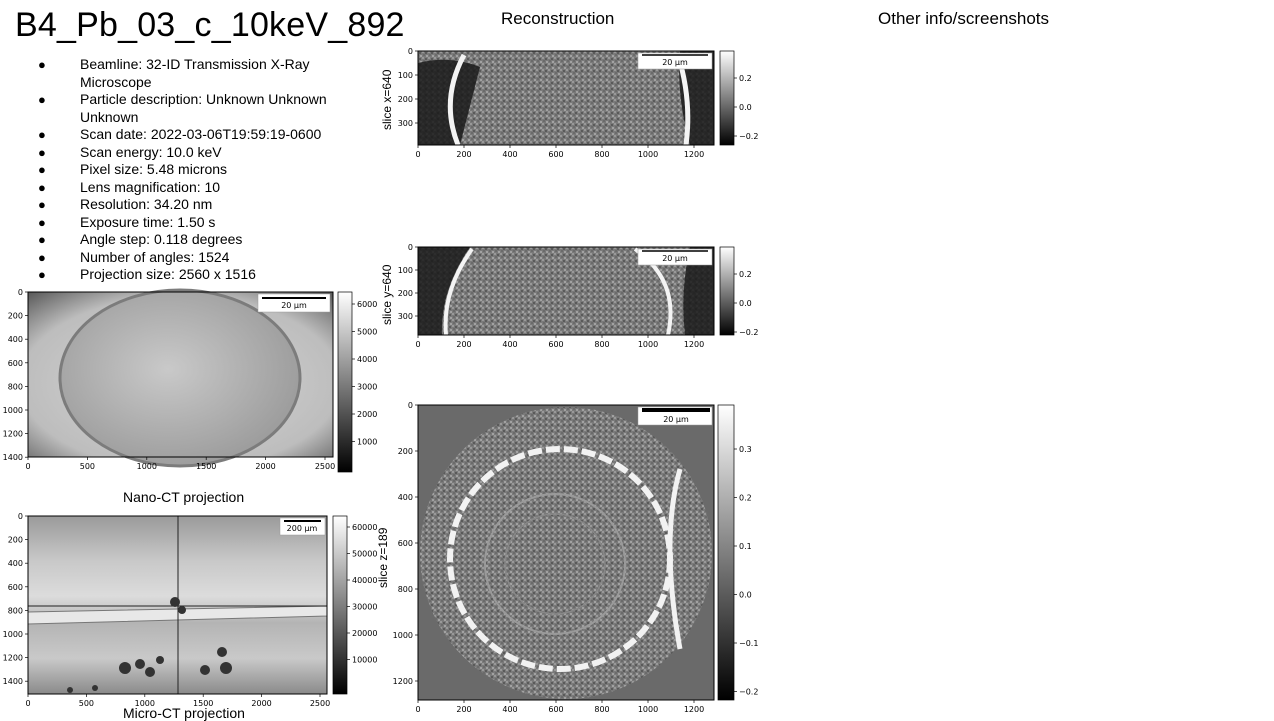 The image size is (1274, 721). I want to click on metadata-item: ● Number of angles: 1524, so click(134, 256).